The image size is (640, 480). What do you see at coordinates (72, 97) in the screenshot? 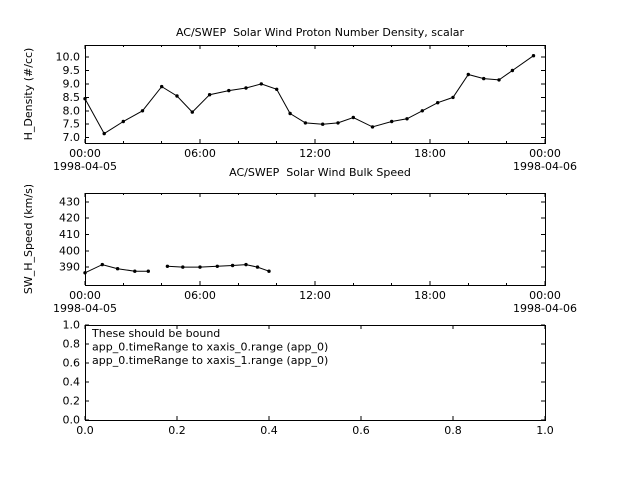
I see `svg-text: 8.5` at bounding box center [72, 97].